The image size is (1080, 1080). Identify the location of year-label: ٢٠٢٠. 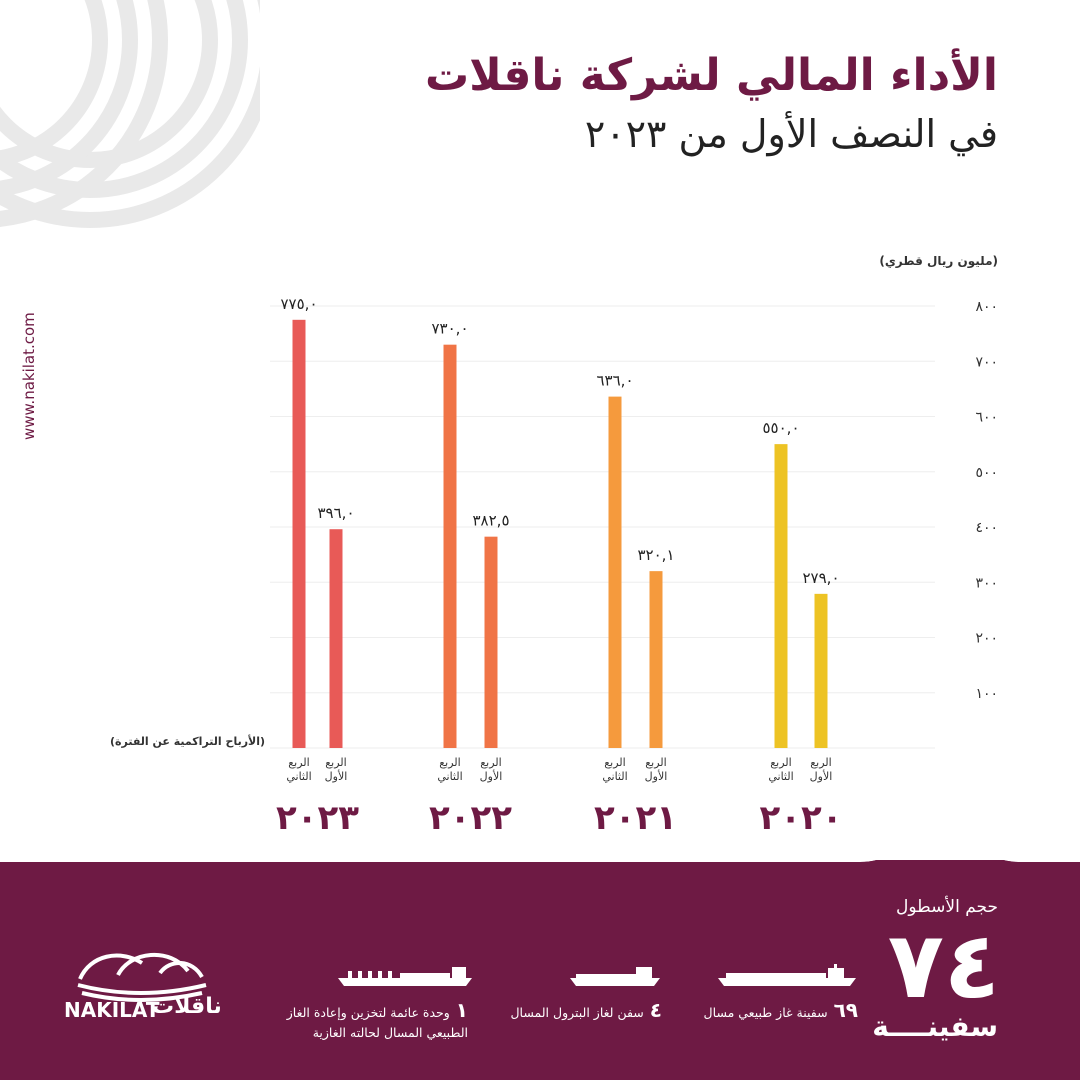
(800, 818).